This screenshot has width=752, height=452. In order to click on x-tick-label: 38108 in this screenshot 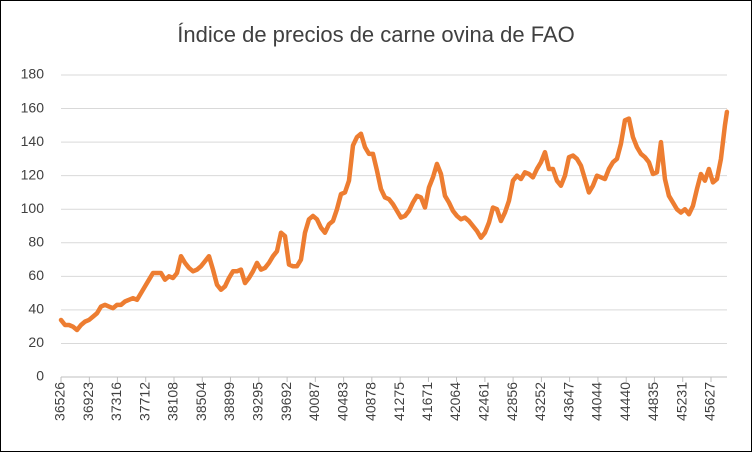, I will do `click(173, 401)`.